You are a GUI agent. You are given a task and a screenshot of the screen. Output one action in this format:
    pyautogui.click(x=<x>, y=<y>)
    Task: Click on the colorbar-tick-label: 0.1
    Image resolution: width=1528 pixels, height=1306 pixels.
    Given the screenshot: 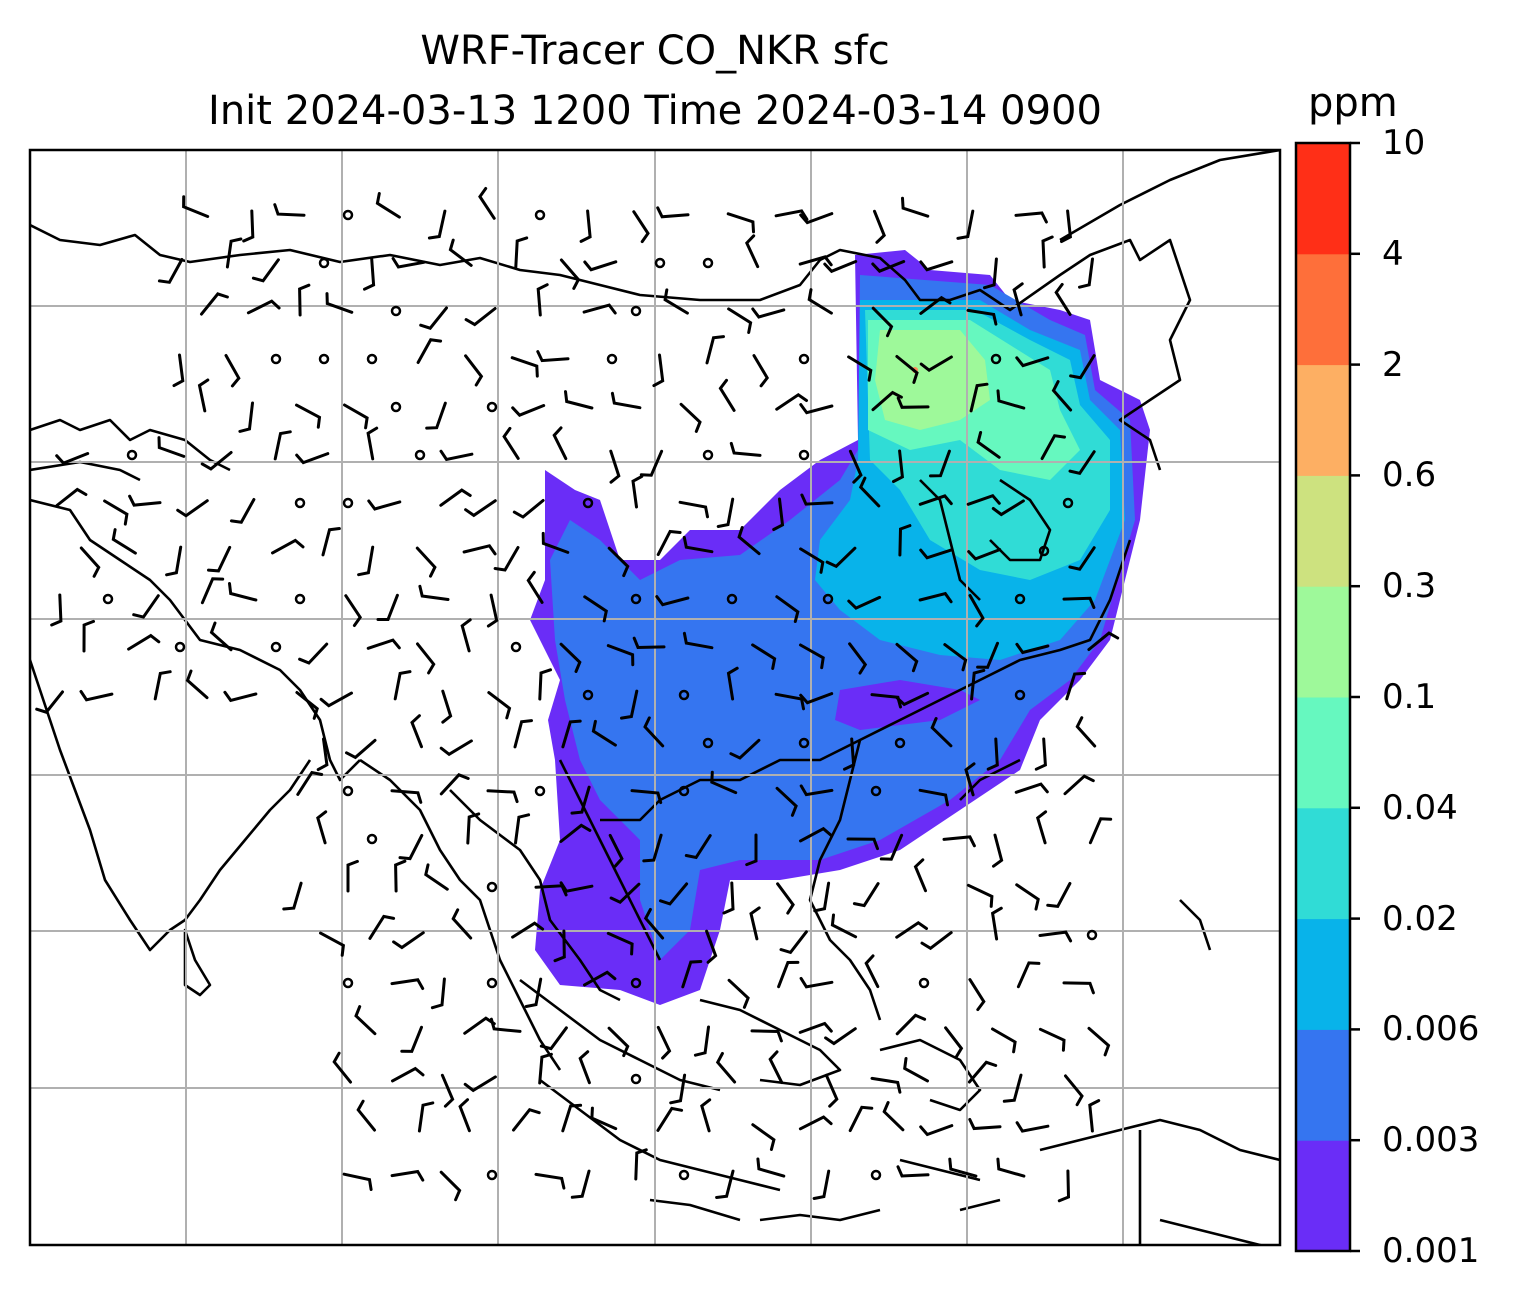 What is the action you would take?
    pyautogui.click(x=1409, y=697)
    